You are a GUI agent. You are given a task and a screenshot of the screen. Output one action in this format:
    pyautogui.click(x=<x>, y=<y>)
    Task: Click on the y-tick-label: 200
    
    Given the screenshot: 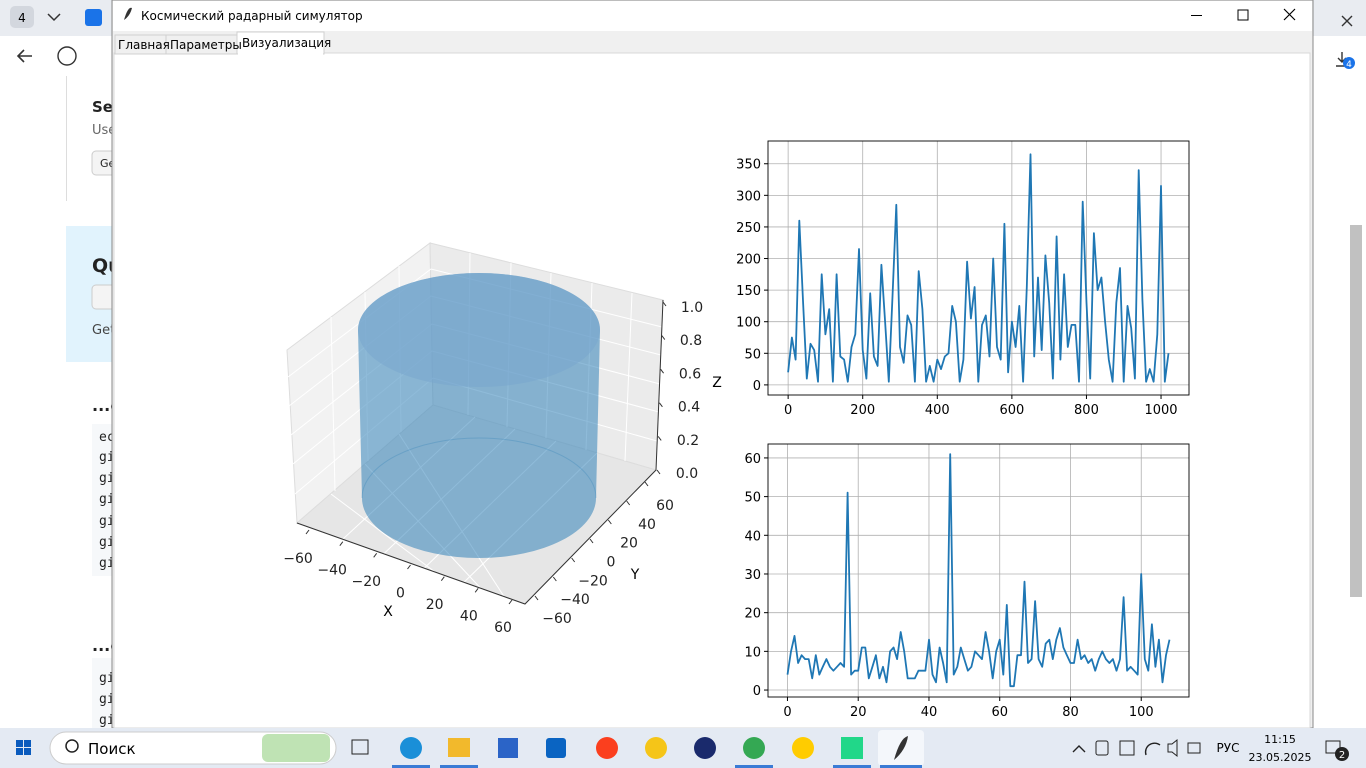 What is the action you would take?
    pyautogui.click(x=748, y=260)
    